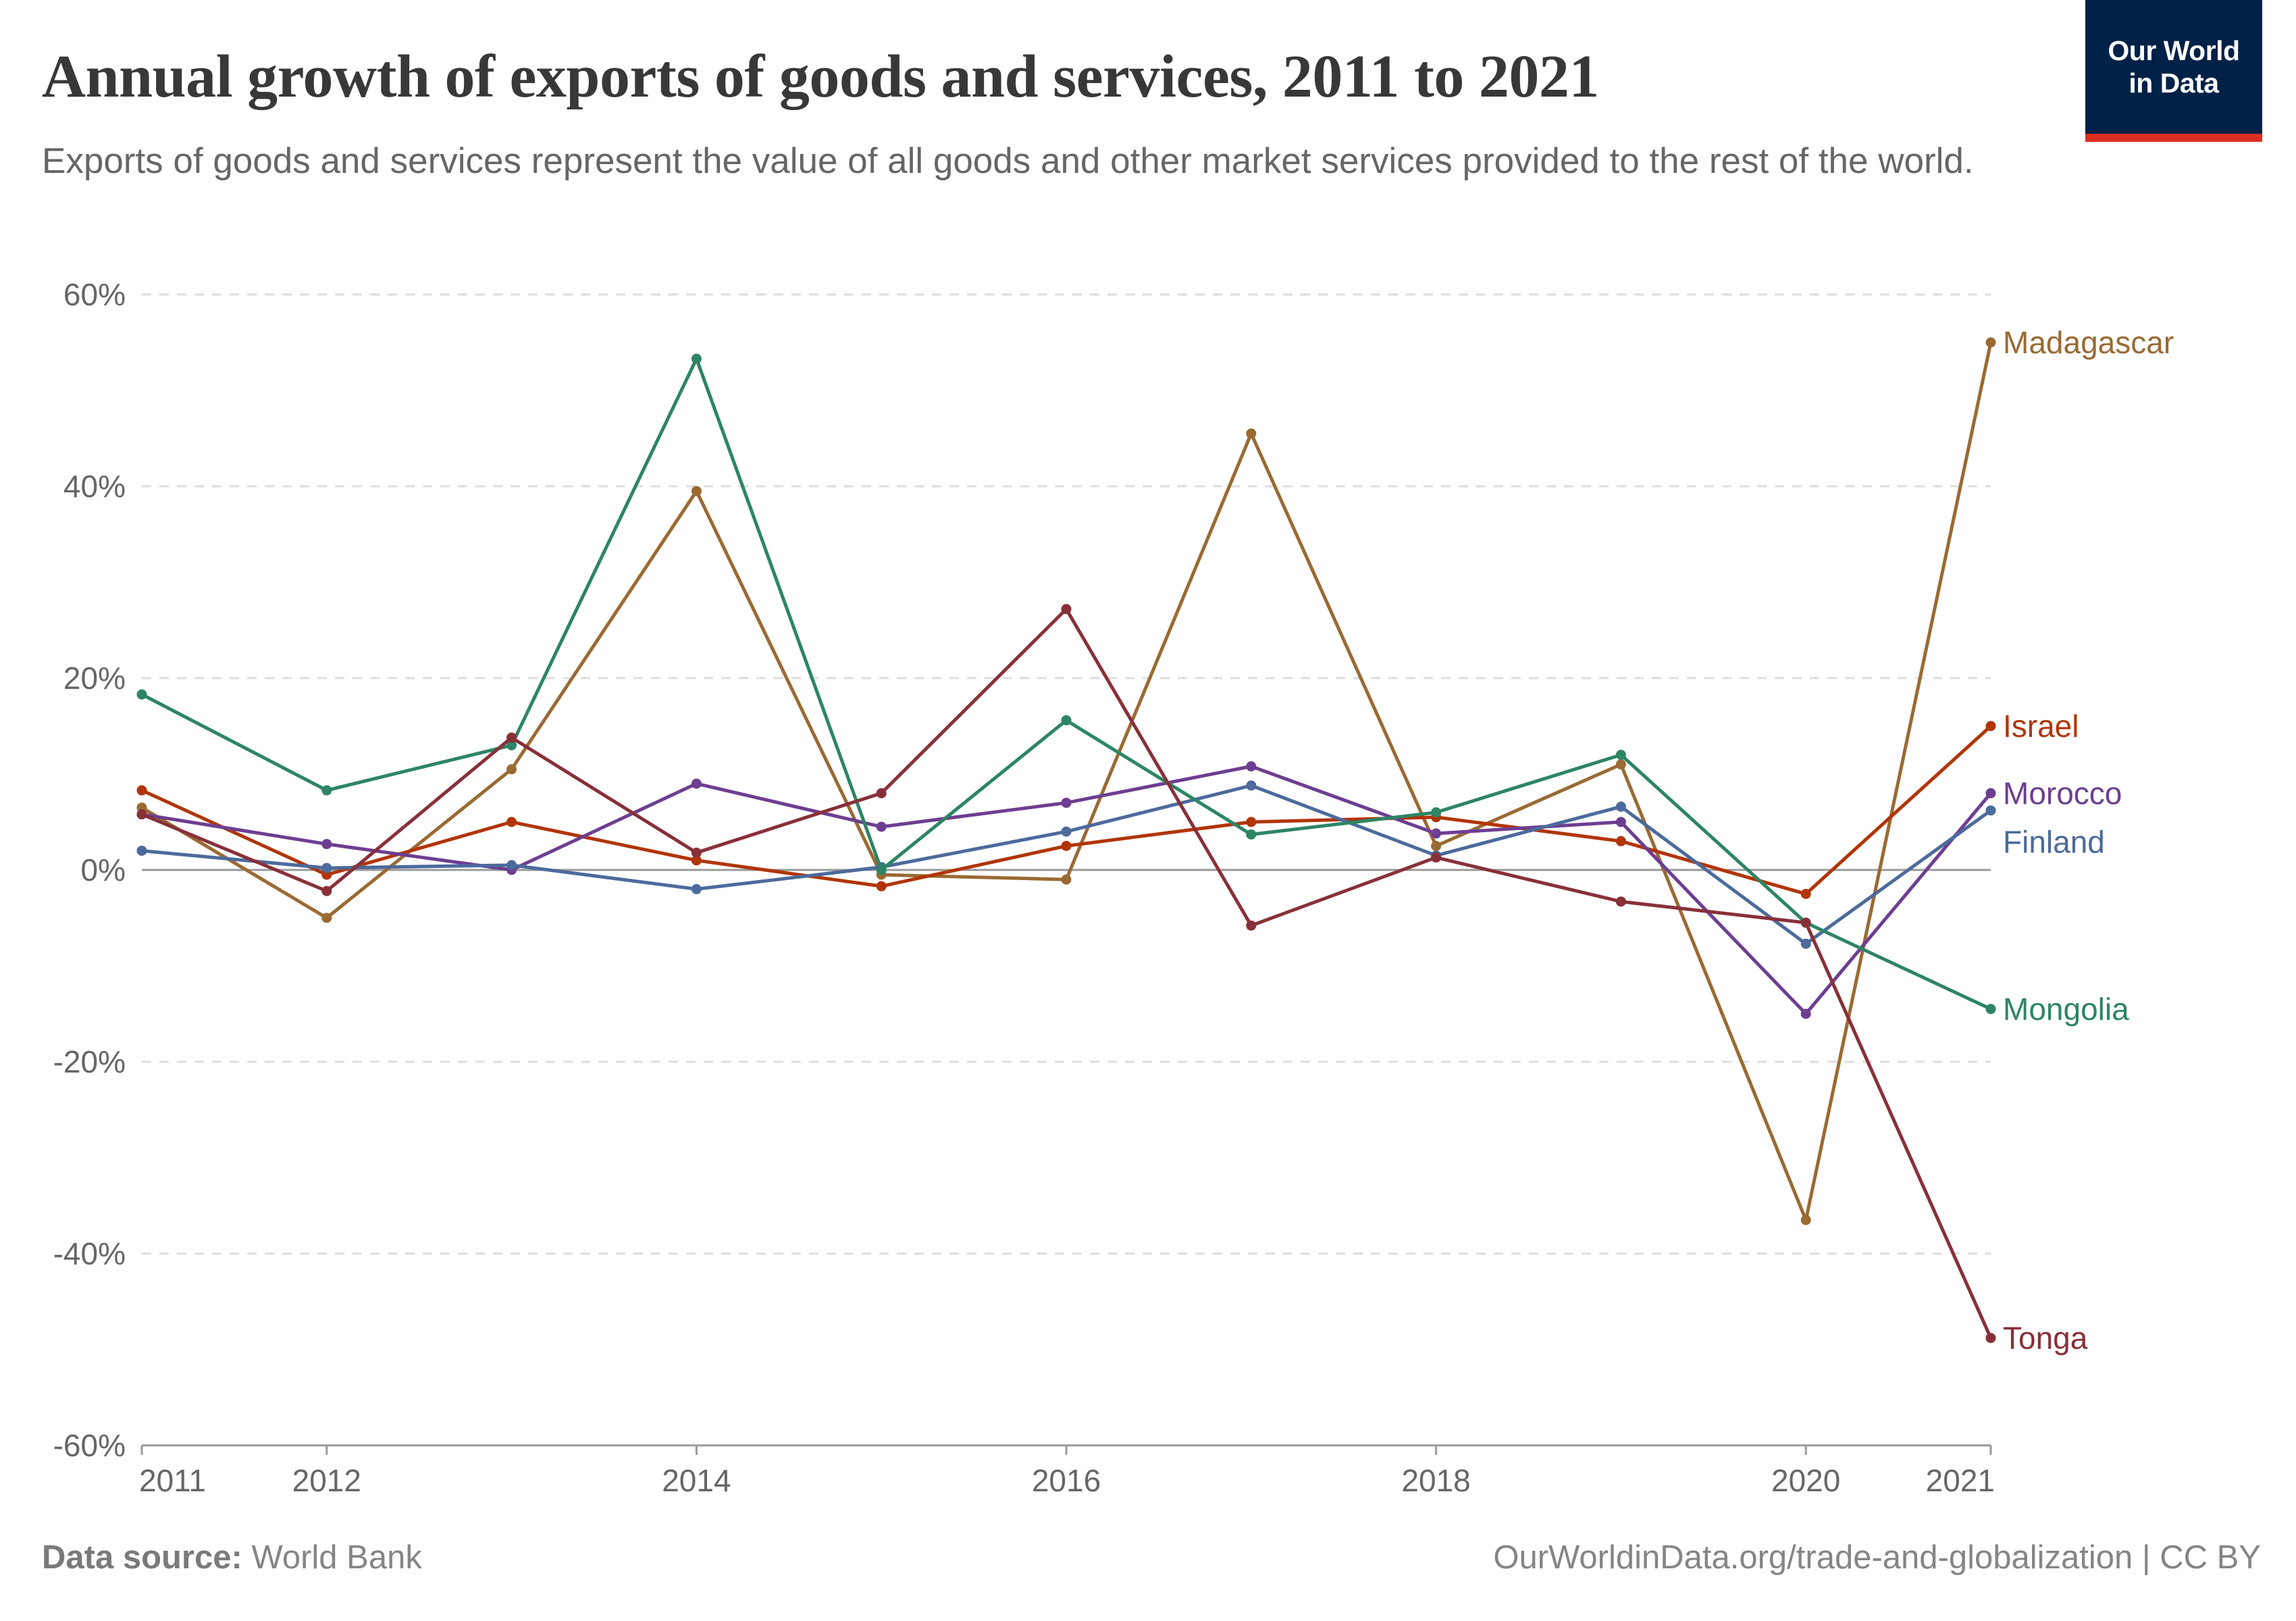 The width and height of the screenshot is (2296, 1621). Describe the element at coordinates (1066, 864) in the screenshot. I see `series-finland` at that location.